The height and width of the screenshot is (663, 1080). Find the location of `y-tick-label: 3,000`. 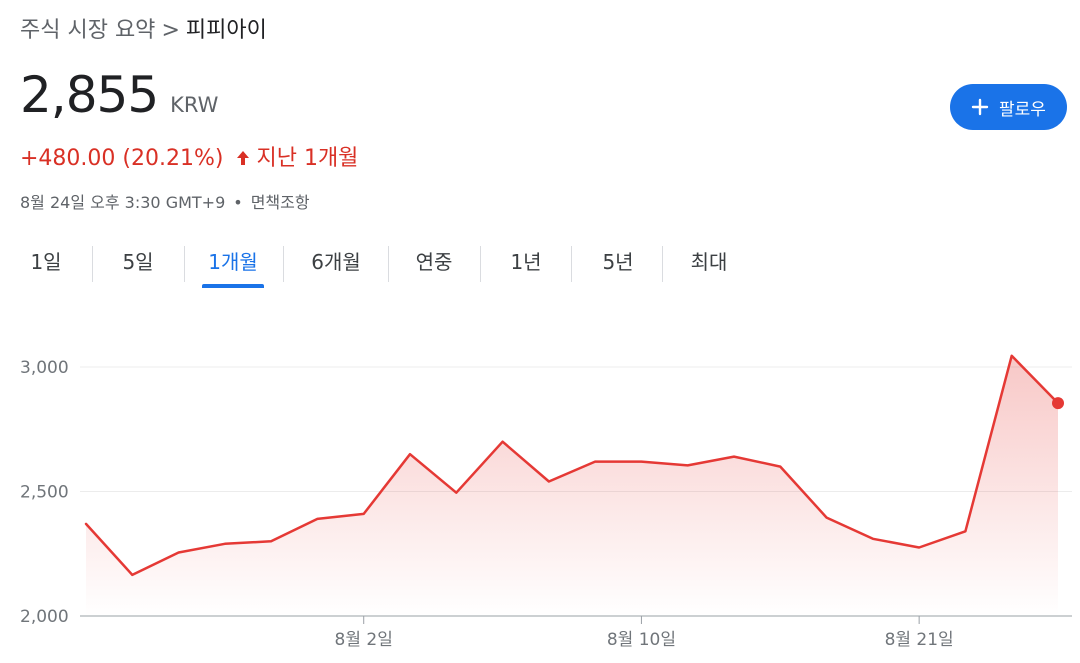

y-tick-label: 3,000 is located at coordinates (44, 368).